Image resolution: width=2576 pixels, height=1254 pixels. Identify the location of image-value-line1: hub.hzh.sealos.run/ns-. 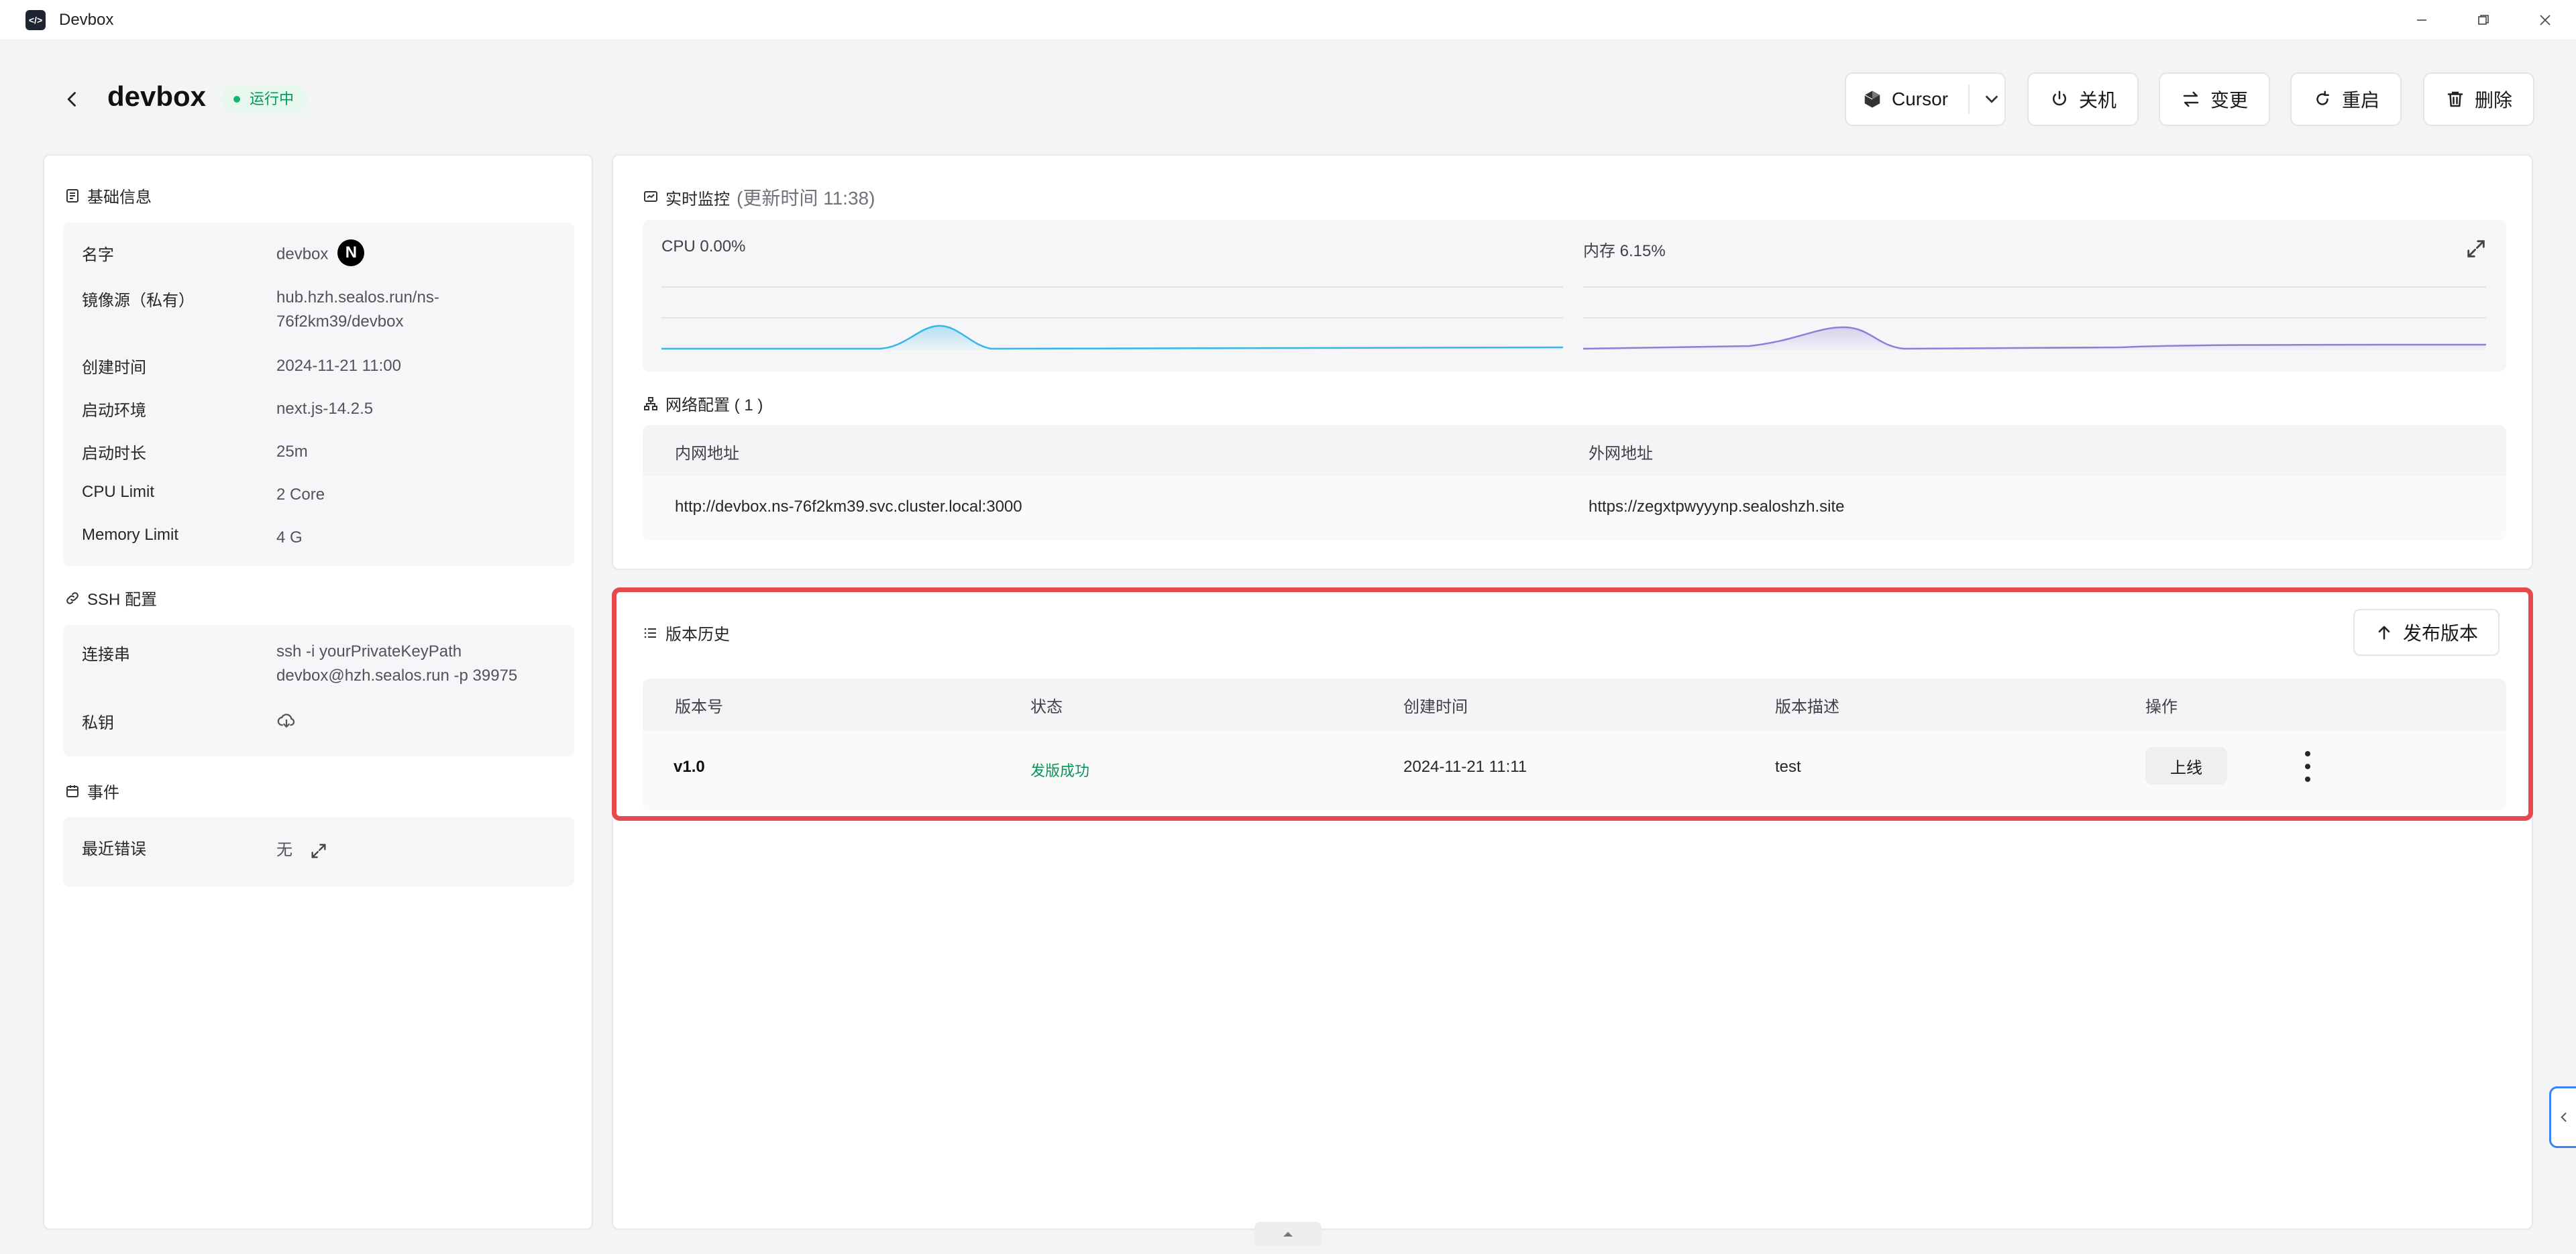
(357, 297).